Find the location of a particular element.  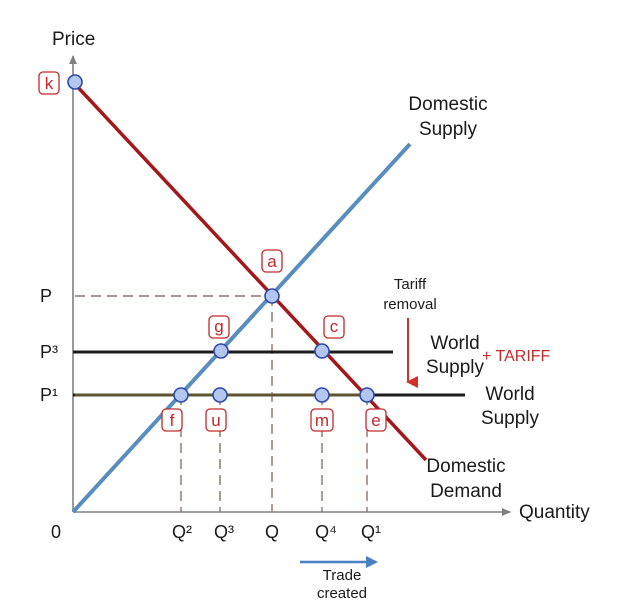

qty-tick-q2: Q² is located at coordinates (182, 532).